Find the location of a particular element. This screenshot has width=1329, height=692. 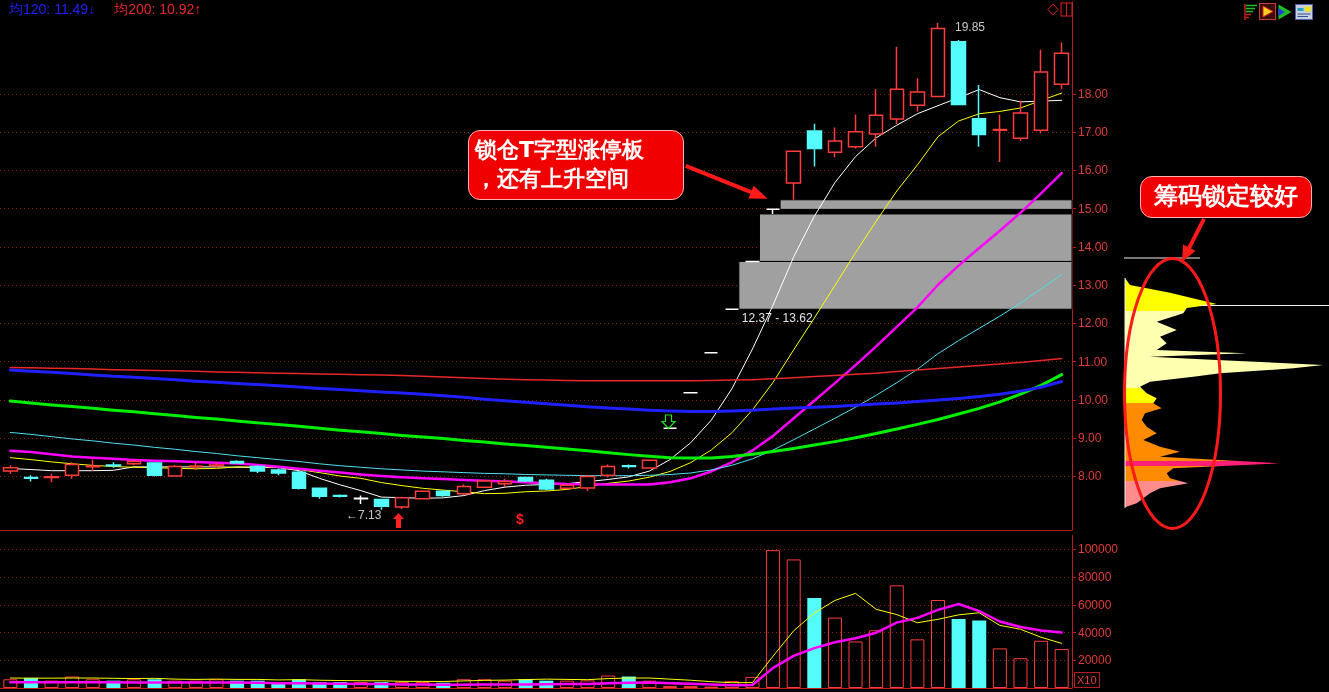

annotation: $ is located at coordinates (520, 519).